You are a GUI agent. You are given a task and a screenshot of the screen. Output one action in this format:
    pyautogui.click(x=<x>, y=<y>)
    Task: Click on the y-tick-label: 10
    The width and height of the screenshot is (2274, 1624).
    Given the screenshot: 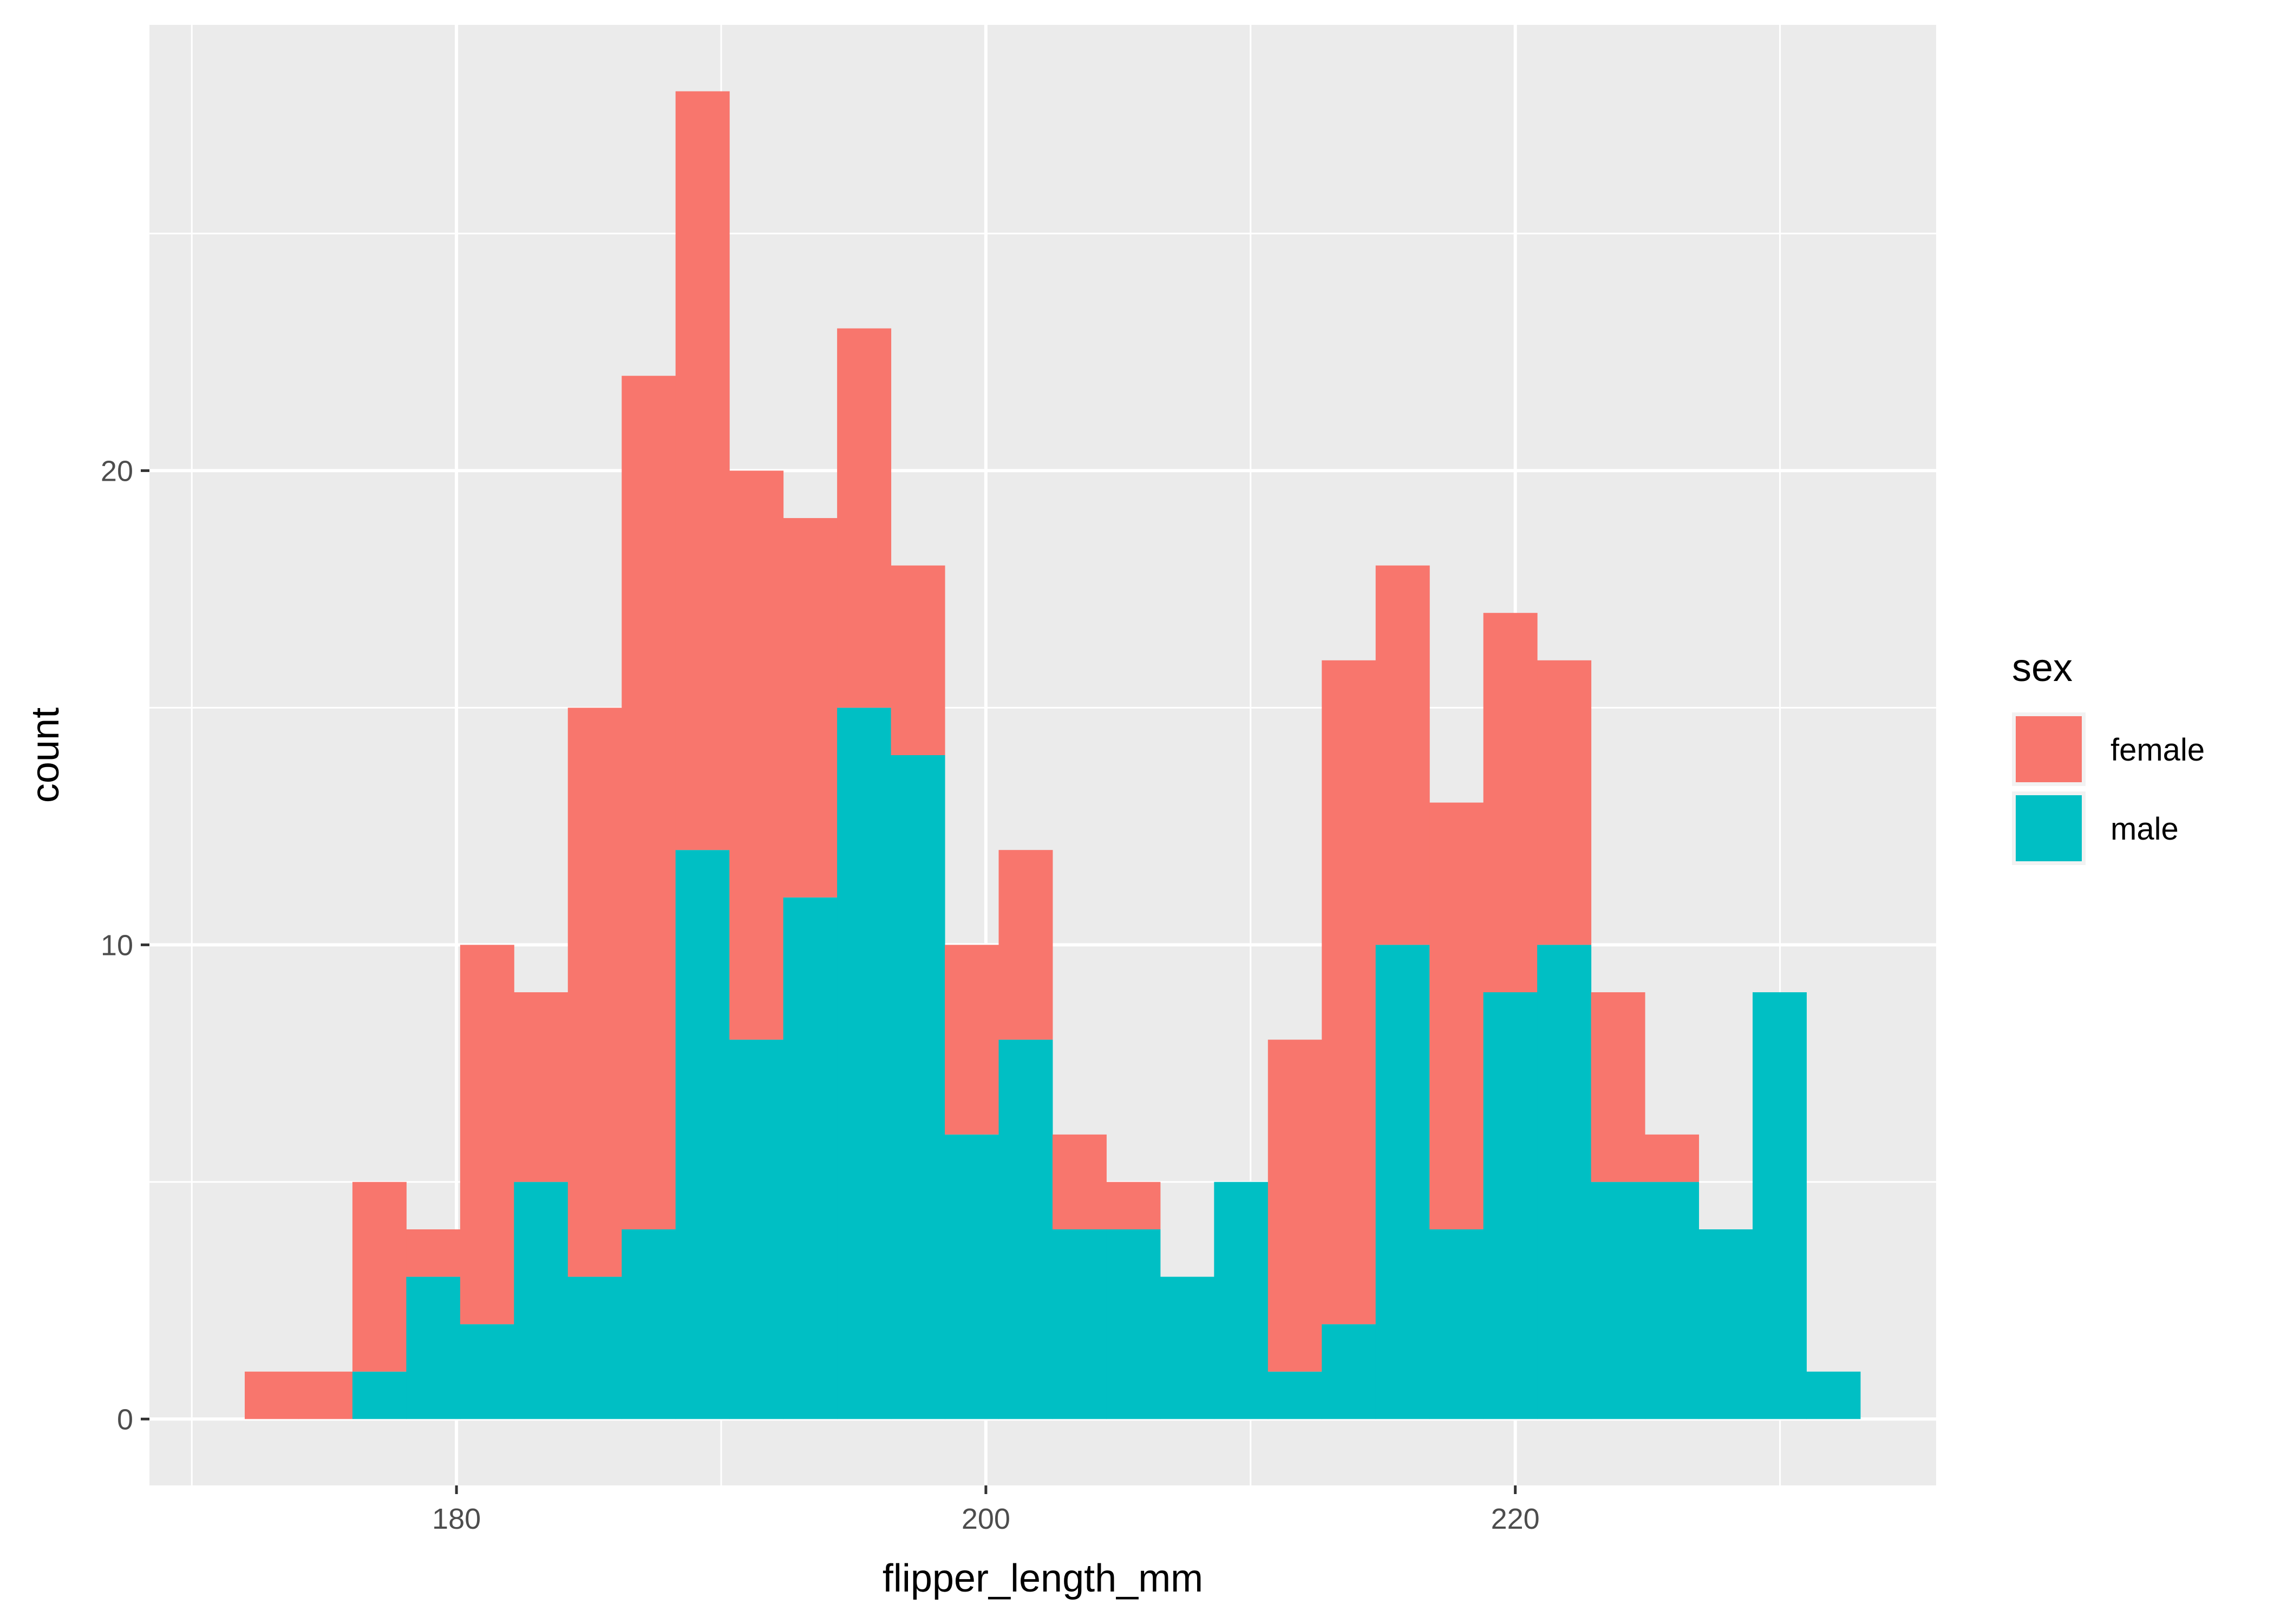 What is the action you would take?
    pyautogui.click(x=117, y=945)
    